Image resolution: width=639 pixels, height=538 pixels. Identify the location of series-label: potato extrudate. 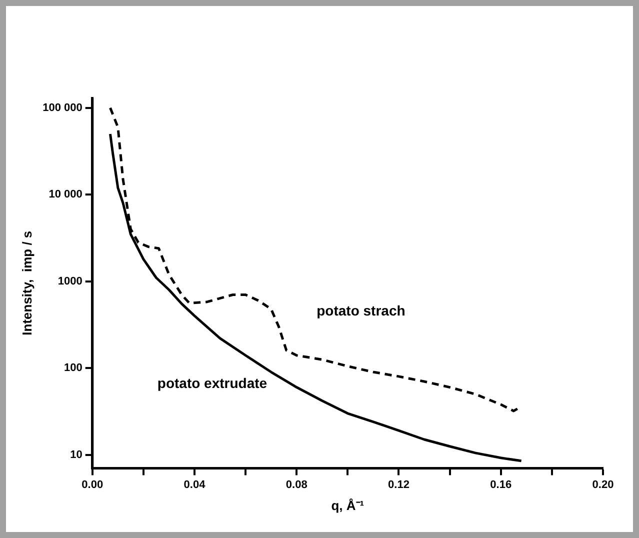
(212, 383).